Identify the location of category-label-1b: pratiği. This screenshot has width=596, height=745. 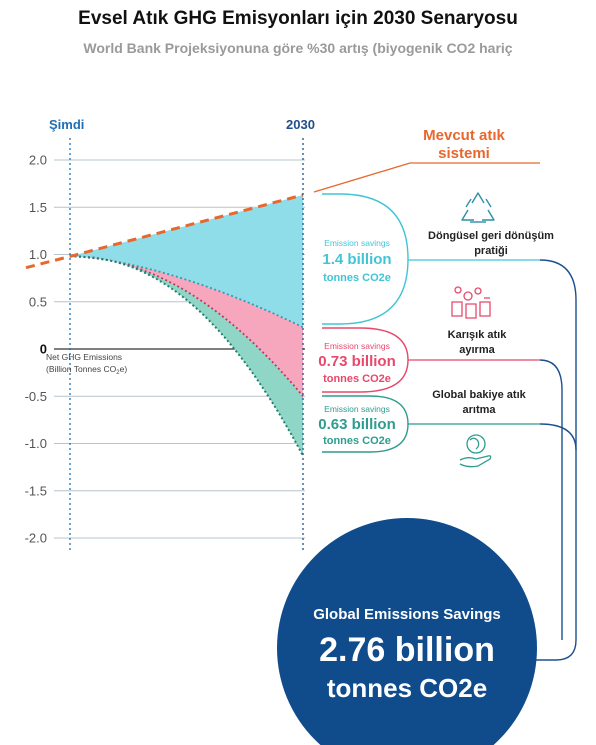
(491, 251).